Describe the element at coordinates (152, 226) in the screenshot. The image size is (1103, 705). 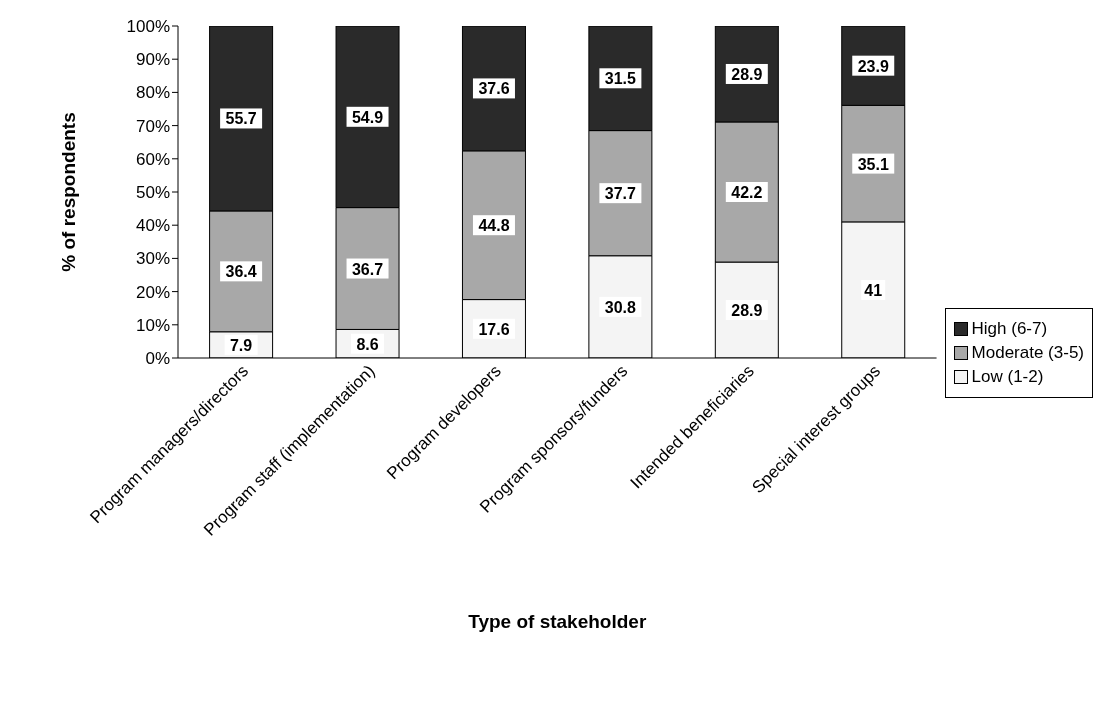
I see `y-tick-label: 40%` at that location.